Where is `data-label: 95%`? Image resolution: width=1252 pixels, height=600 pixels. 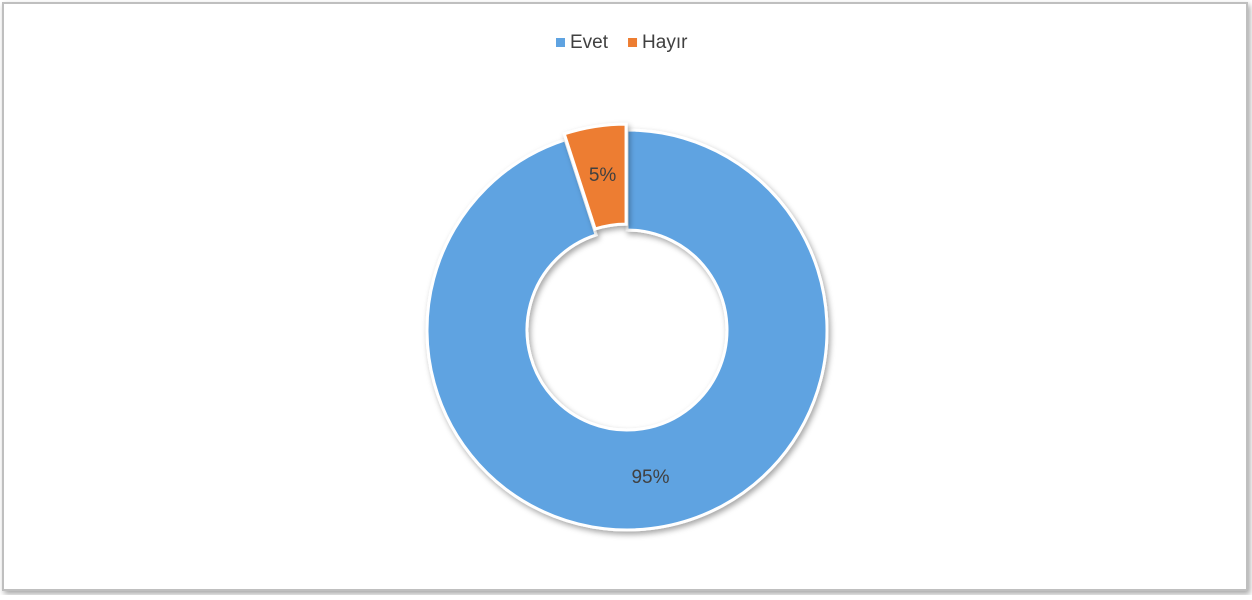 data-label: 95% is located at coordinates (650, 477).